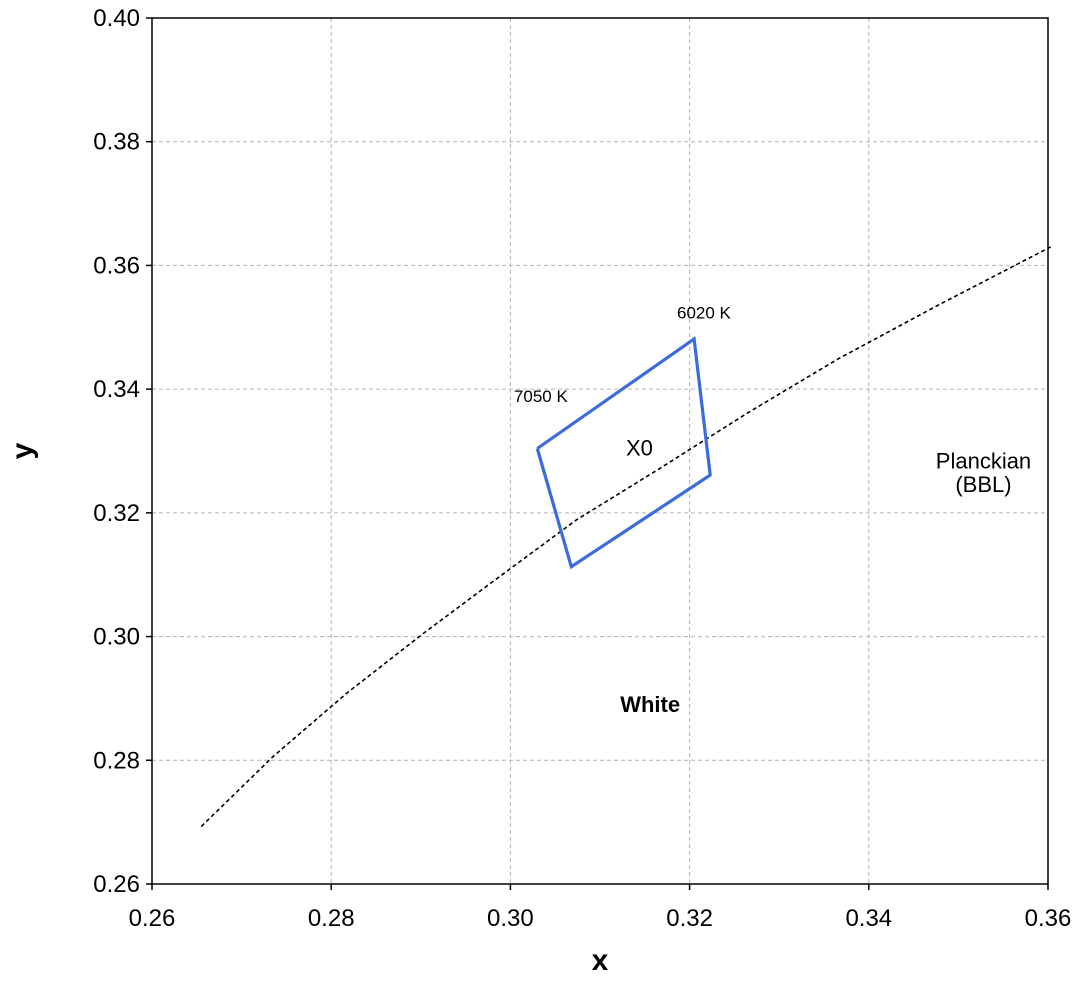 This screenshot has height=984, width=1079. What do you see at coordinates (600, 960) in the screenshot?
I see `x-axis-title: x` at bounding box center [600, 960].